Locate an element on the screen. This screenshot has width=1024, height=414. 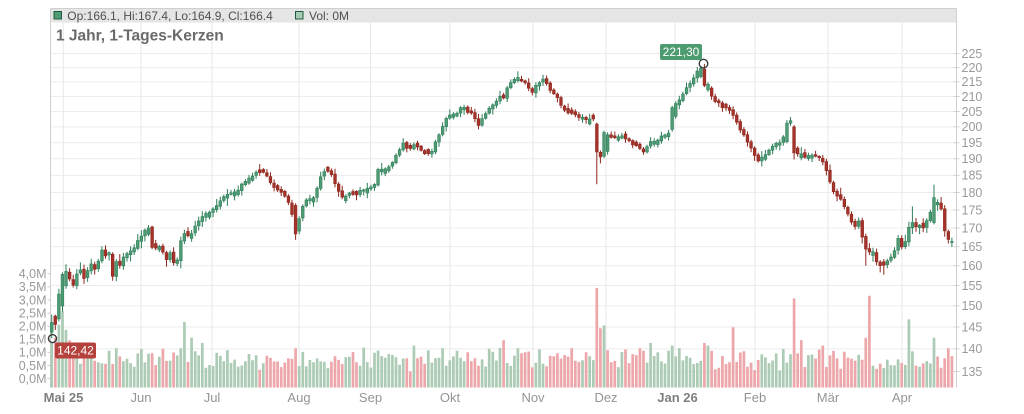
svg-text: 4,0M is located at coordinates (33, 274).